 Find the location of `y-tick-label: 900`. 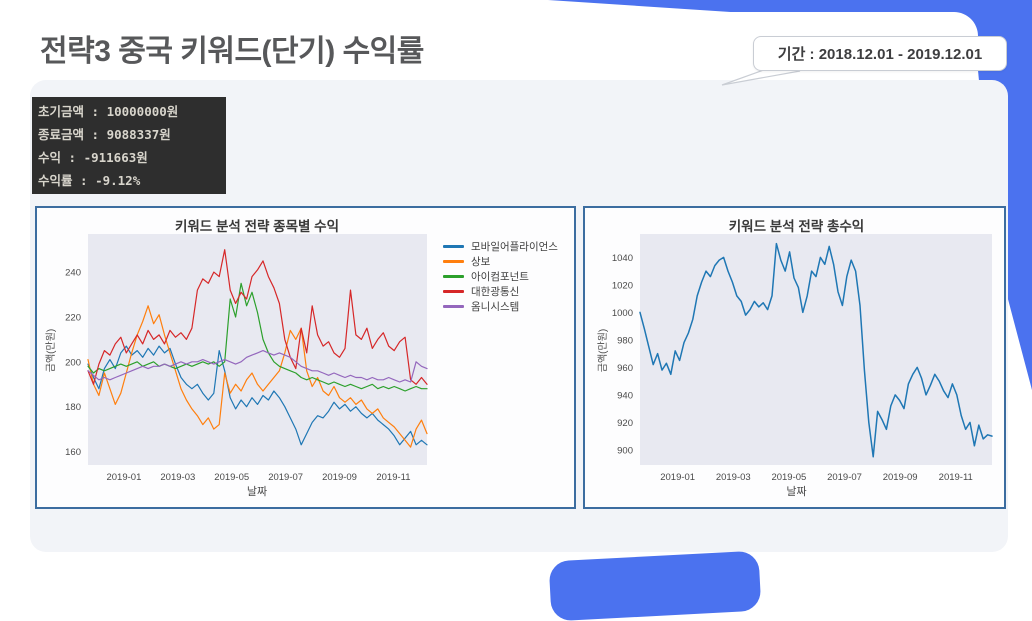

y-tick-label: 900 is located at coordinates (625, 450).